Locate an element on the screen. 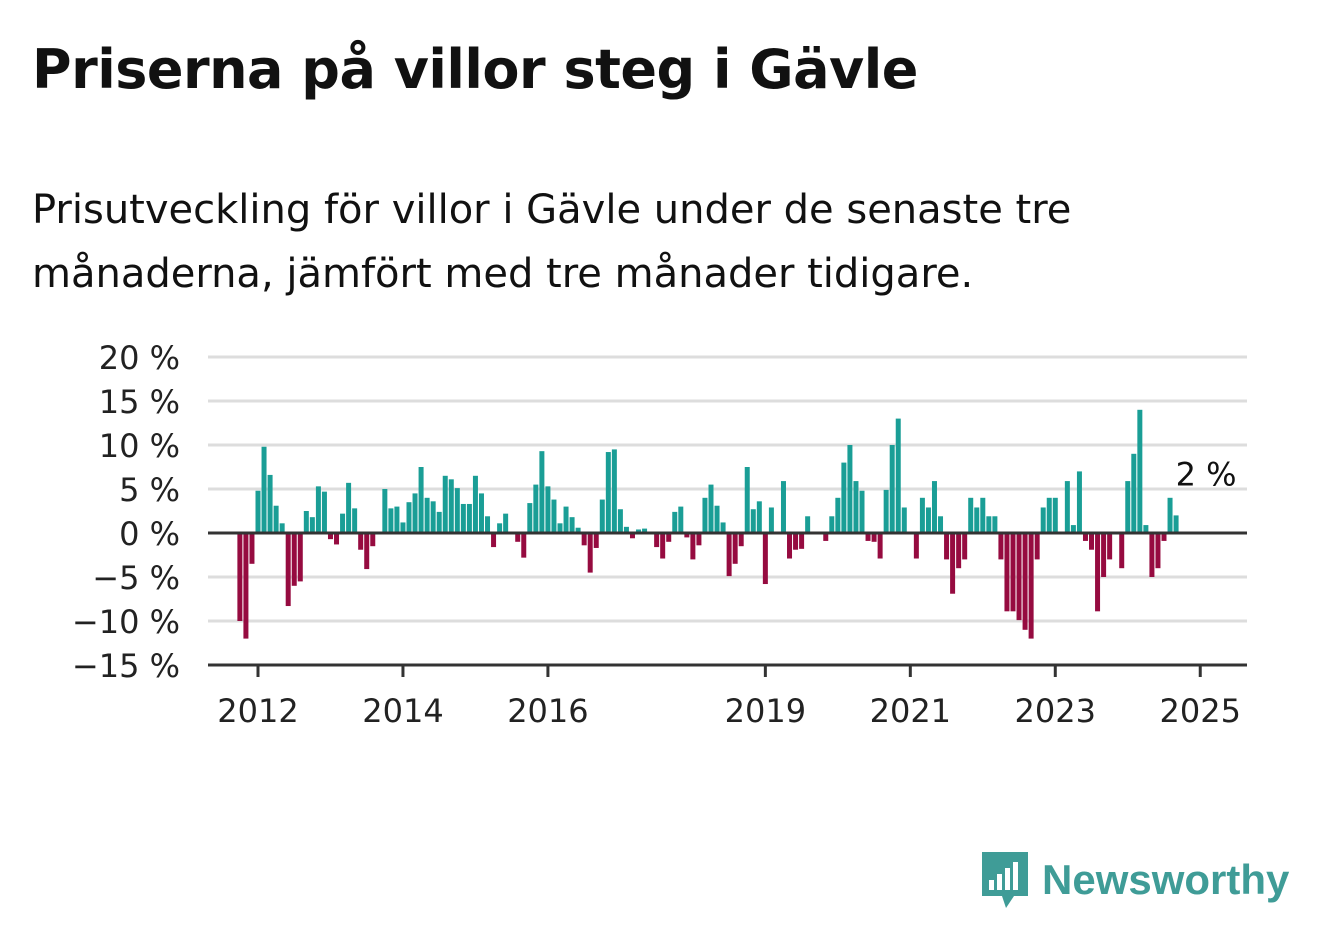 This screenshot has height=939, width=1322. x-tick-label: 2016 is located at coordinates (547, 711).